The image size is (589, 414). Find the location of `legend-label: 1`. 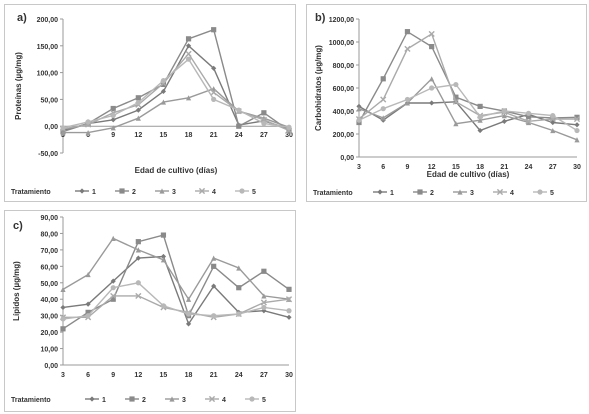

legend-label: 1 is located at coordinates (104, 400).